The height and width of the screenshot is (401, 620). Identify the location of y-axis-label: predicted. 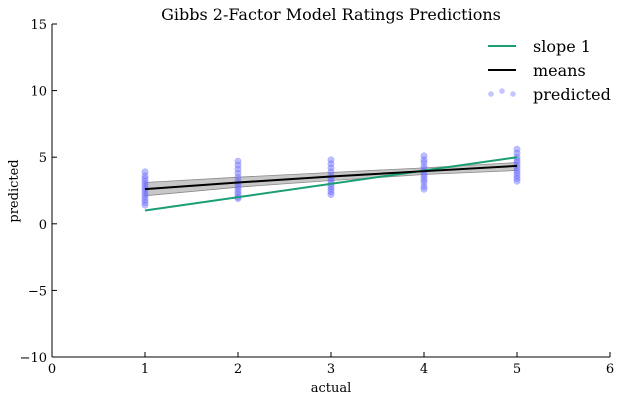
(14, 190).